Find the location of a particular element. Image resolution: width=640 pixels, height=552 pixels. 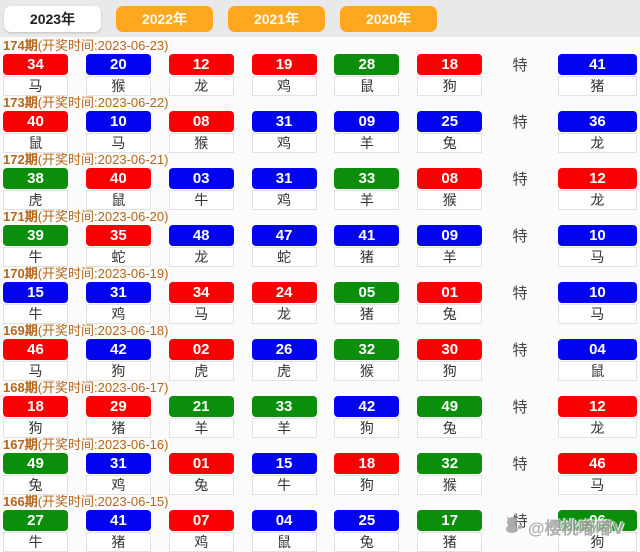

balls-row: 34 马 20 猴 12 龙 19 鸡 28 鼠 18 狗 特 41 猪 is located at coordinates (320, 75).